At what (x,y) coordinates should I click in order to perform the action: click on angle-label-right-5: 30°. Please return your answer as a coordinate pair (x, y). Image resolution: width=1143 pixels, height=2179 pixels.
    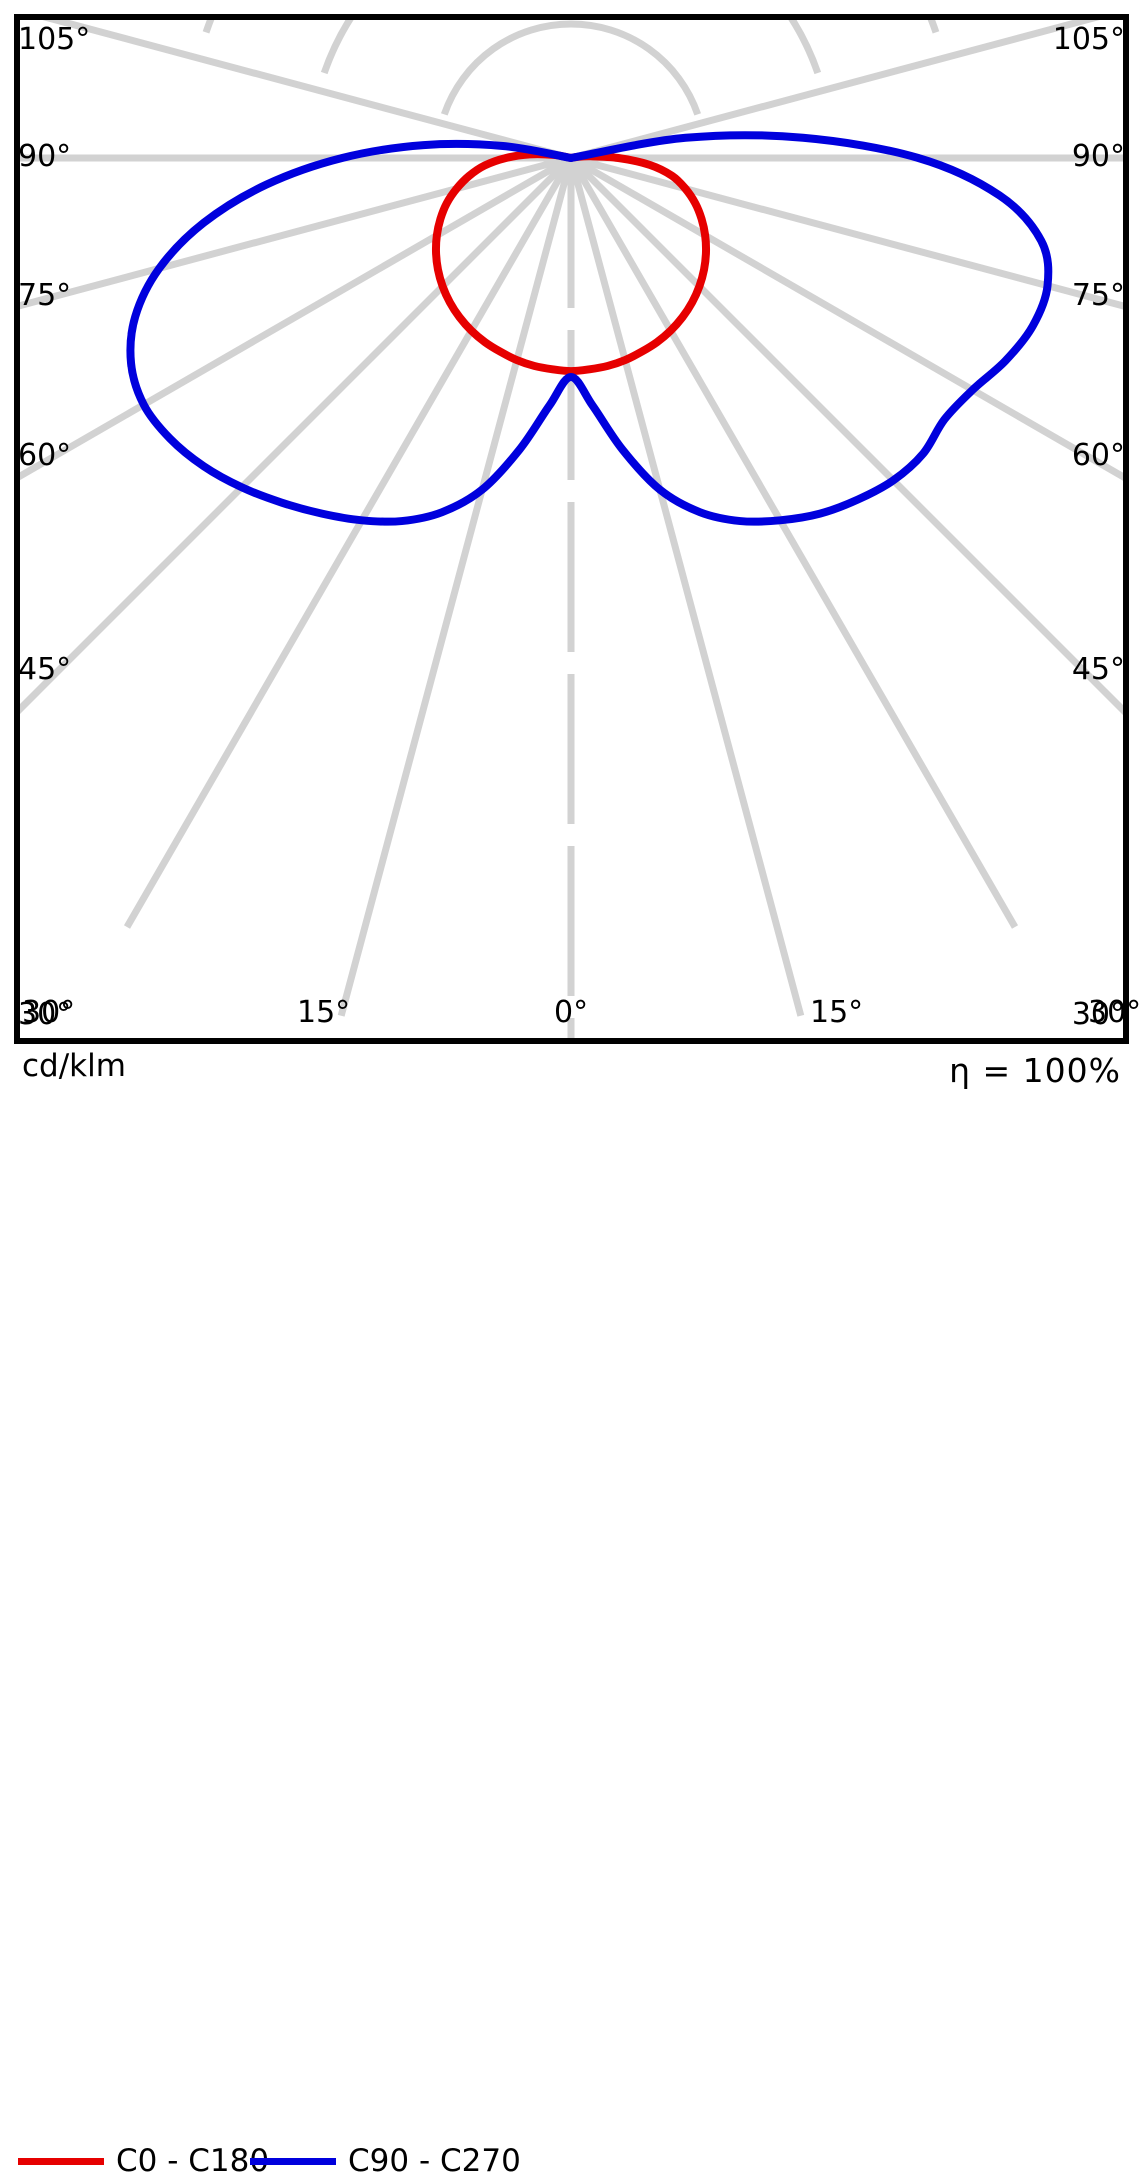
    Looking at the image, I should click on (1098, 1014).